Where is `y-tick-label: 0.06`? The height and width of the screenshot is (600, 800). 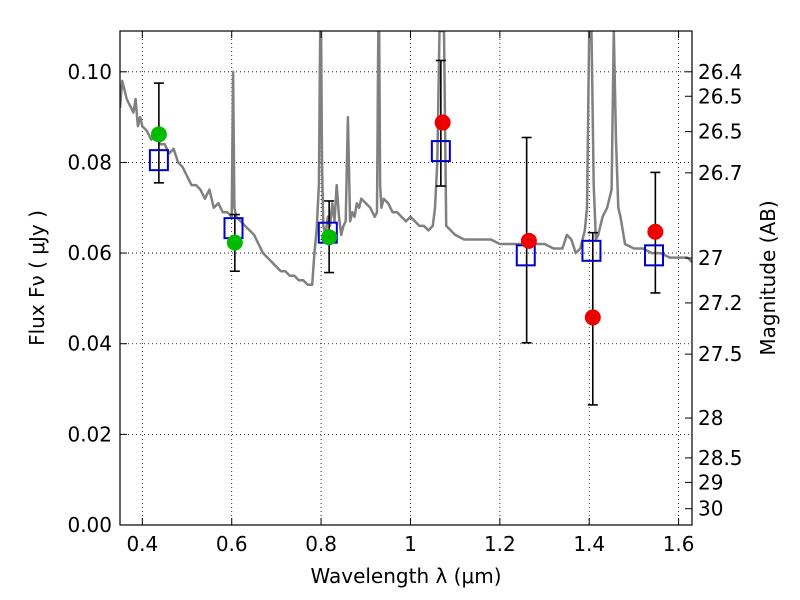 y-tick-label: 0.06 is located at coordinates (89, 253).